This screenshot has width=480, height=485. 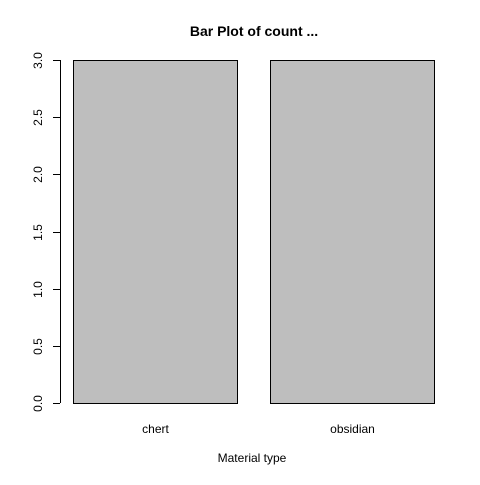 I want to click on y-tick-label: 0.0, so click(x=38, y=403).